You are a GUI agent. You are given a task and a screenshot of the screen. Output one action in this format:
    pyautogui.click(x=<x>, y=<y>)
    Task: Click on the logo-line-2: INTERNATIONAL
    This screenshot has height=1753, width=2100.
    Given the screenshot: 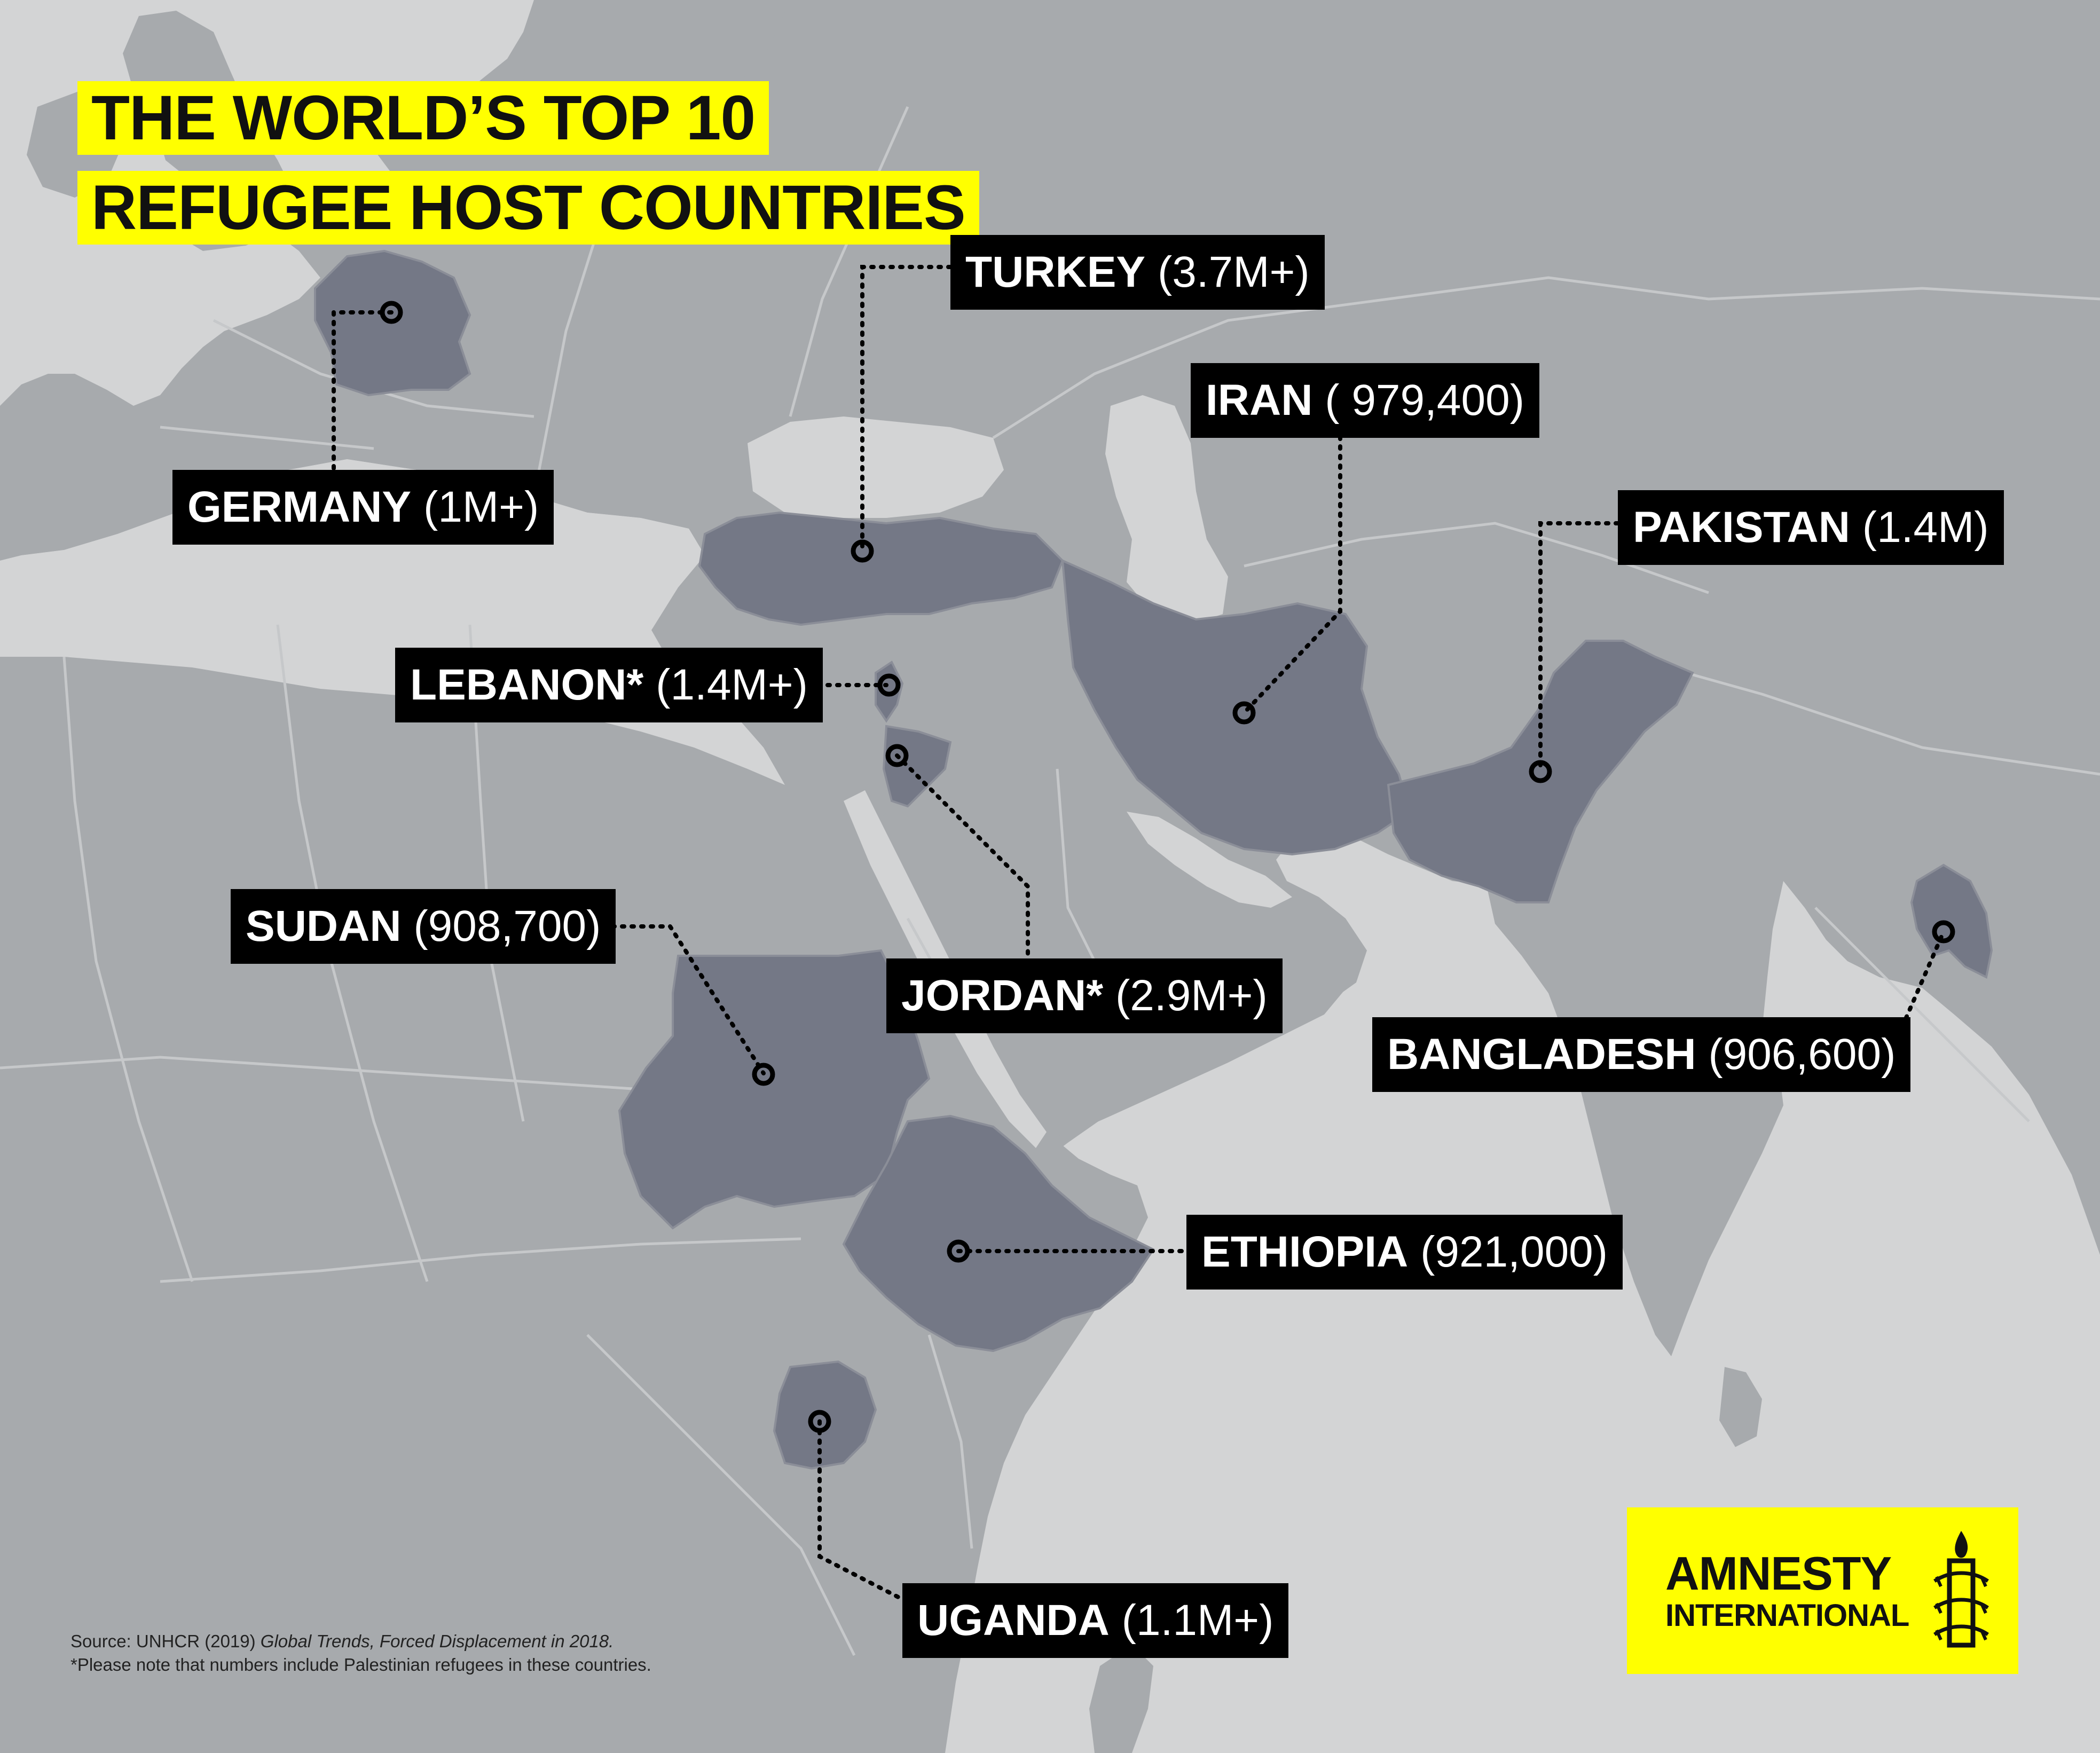 What is the action you would take?
    pyautogui.click(x=1787, y=1615)
    